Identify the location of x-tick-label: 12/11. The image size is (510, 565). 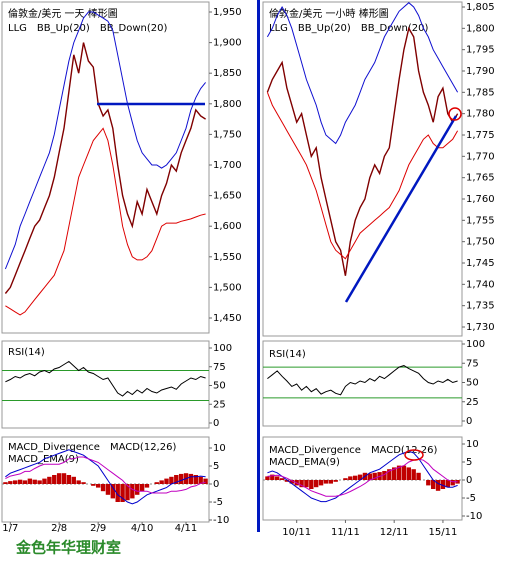
(394, 532).